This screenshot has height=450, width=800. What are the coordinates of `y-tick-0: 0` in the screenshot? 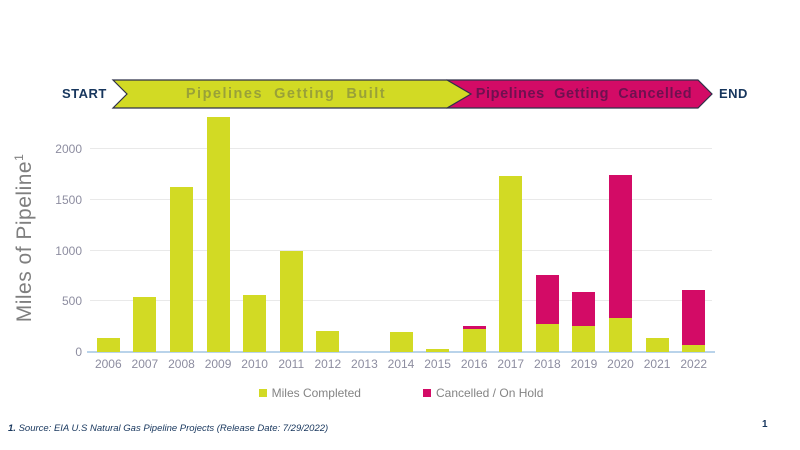 It's located at (78, 352).